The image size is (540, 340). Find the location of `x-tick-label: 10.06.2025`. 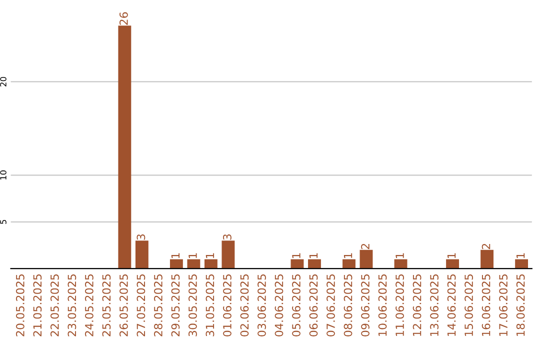

x-tick-label: 10.06.2025 is located at coordinates (382, 305).